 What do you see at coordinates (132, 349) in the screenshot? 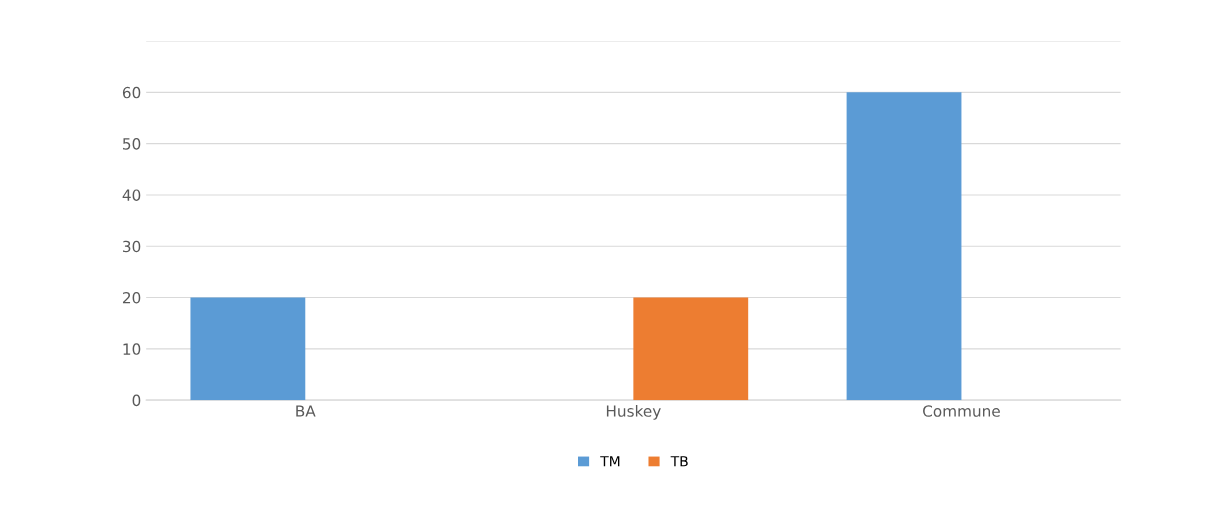
I see `y-tick-label: 10` at bounding box center [132, 349].